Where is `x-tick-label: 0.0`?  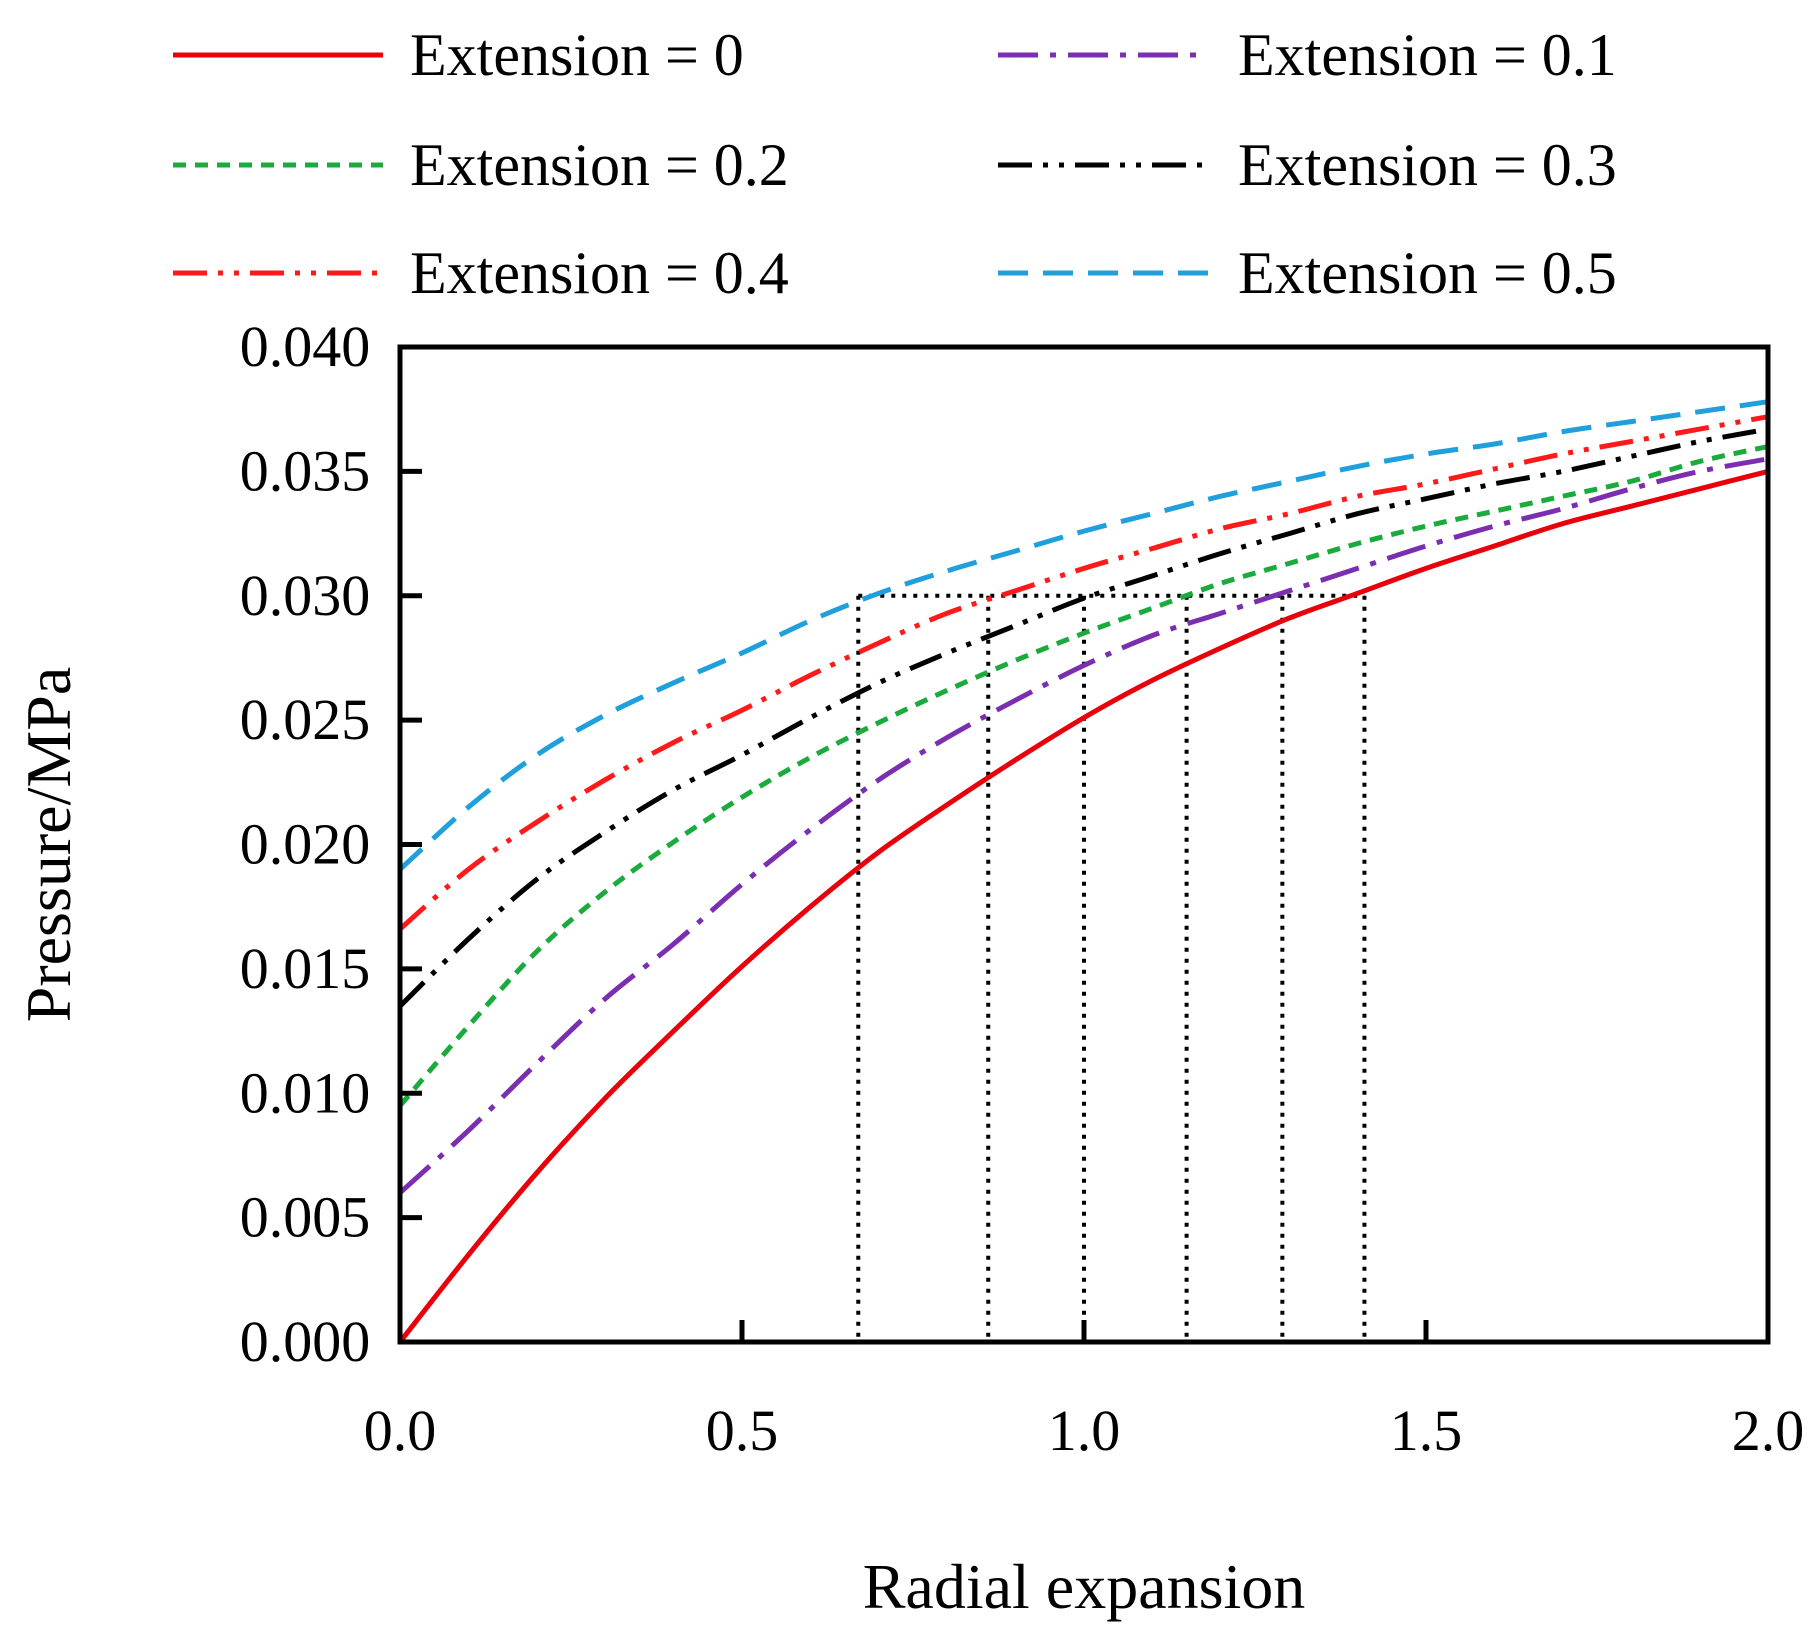 x-tick-label: 0.0 is located at coordinates (400, 1430).